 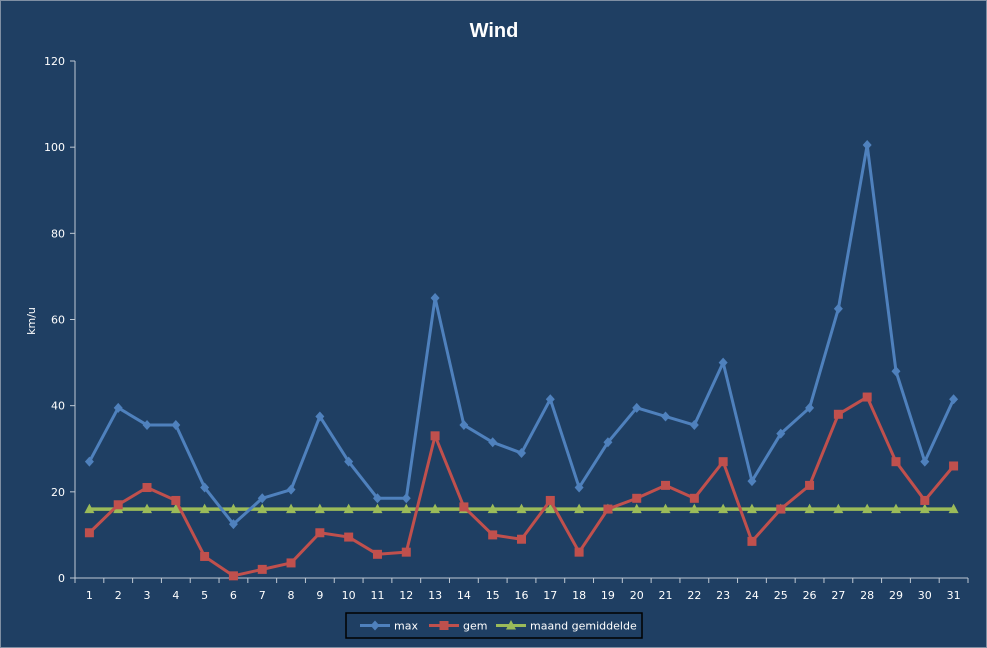 What do you see at coordinates (89, 595) in the screenshot?
I see `x-tick-label: 1` at bounding box center [89, 595].